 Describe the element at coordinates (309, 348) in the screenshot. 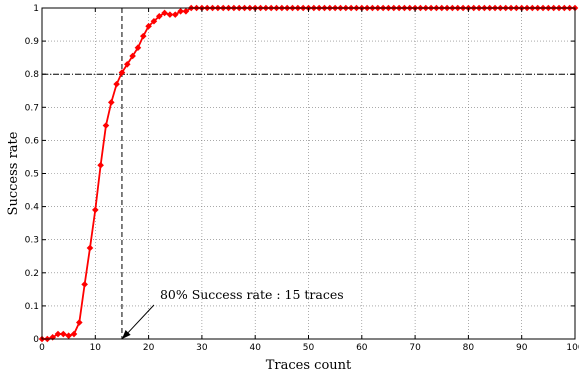

I see `x-tick-label: 50` at that location.